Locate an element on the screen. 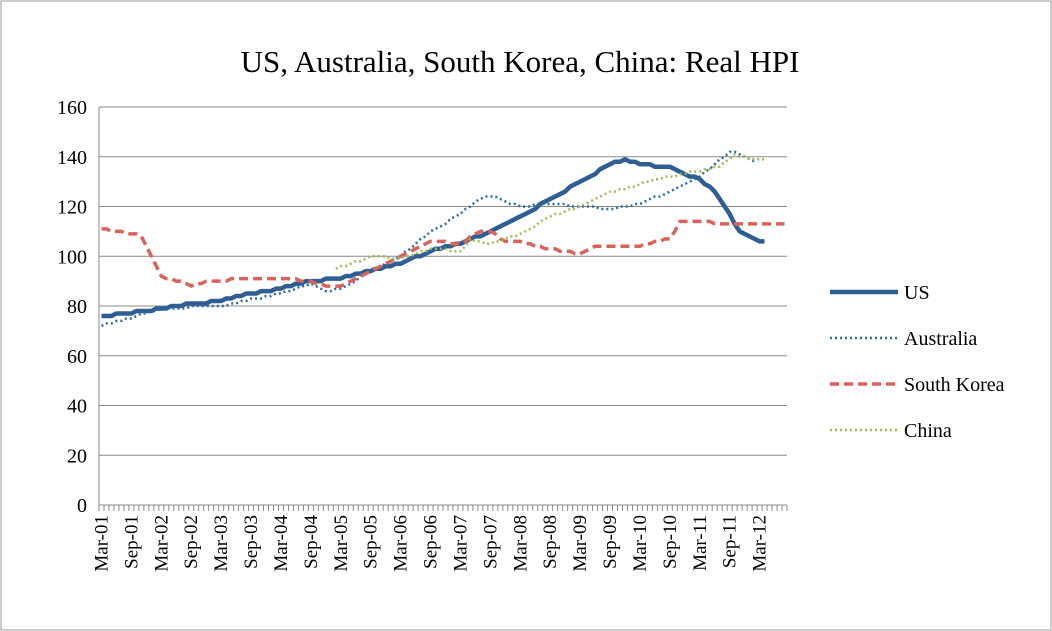 The height and width of the screenshot is (631, 1052). y-tick-label: 80 is located at coordinates (77, 307).